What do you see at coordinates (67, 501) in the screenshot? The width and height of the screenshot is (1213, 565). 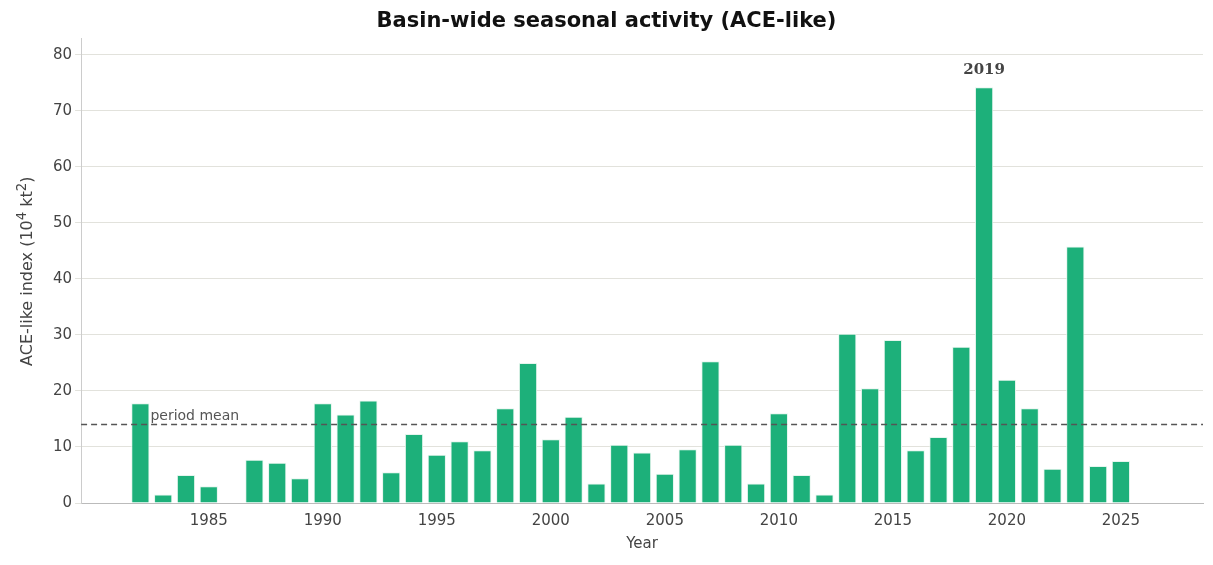 I see `y-tick-label: 0` at bounding box center [67, 501].